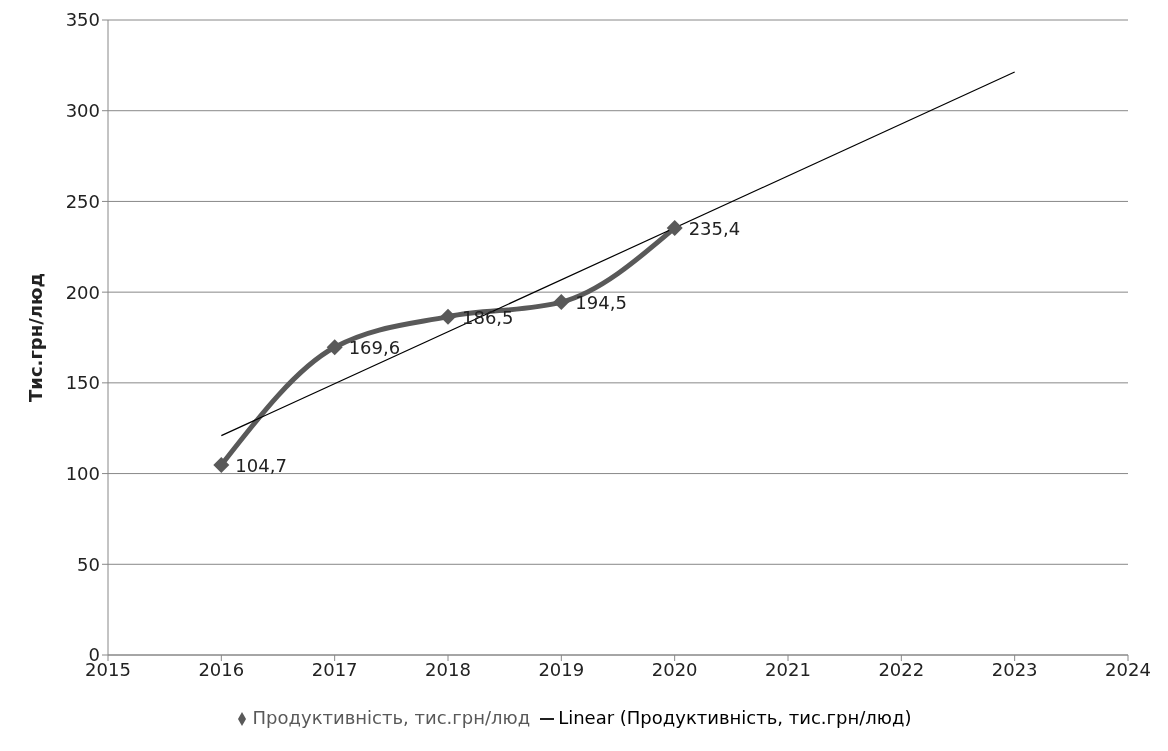 The width and height of the screenshot is (1168, 751). What do you see at coordinates (1128, 669) in the screenshot?
I see `x-tick-label: 2024` at bounding box center [1128, 669].